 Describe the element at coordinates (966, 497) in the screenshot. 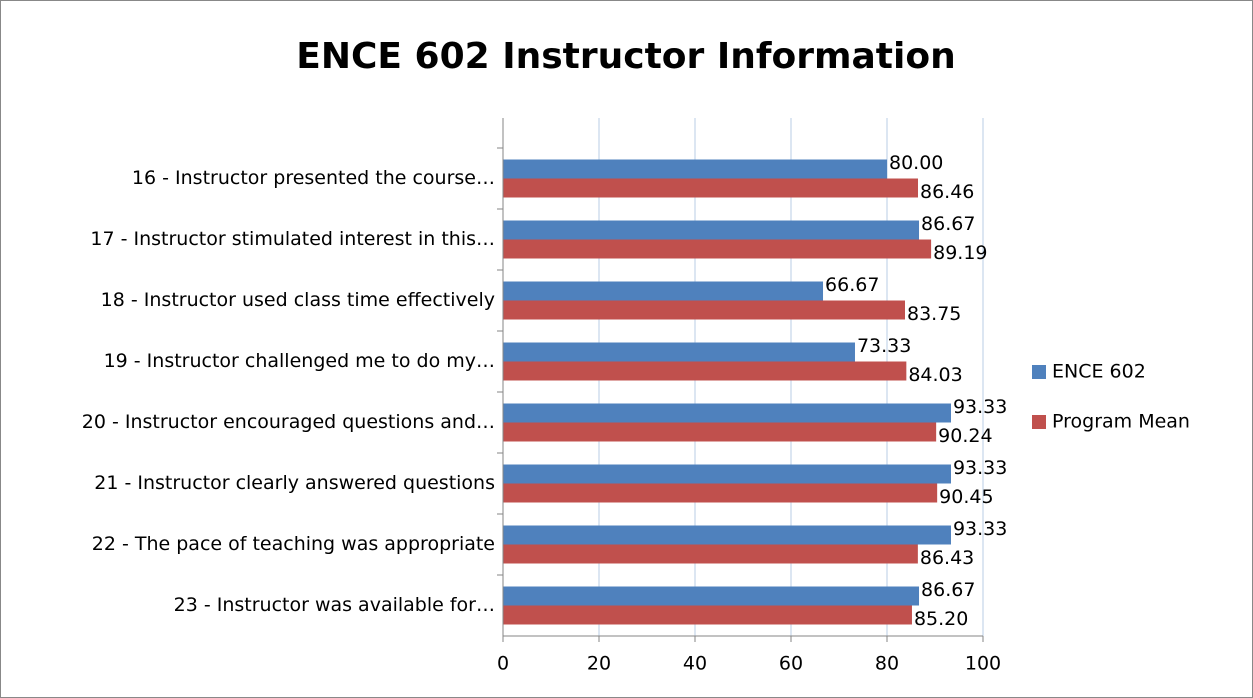

I see `value-label: 90.45` at that location.